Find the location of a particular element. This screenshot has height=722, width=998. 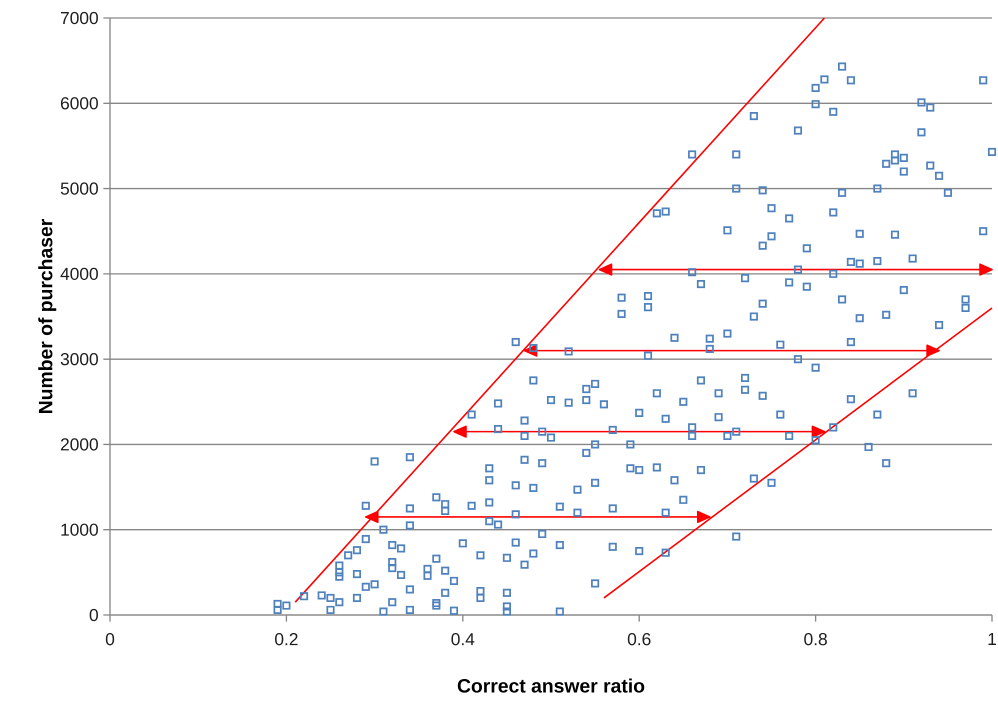

x-tick-label: 0.6 is located at coordinates (639, 639).